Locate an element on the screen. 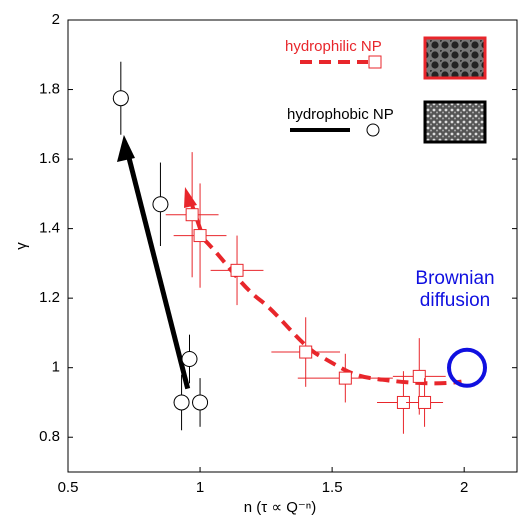 The width and height of the screenshot is (518, 521). arrow-shaft is located at coordinates (157, 269).